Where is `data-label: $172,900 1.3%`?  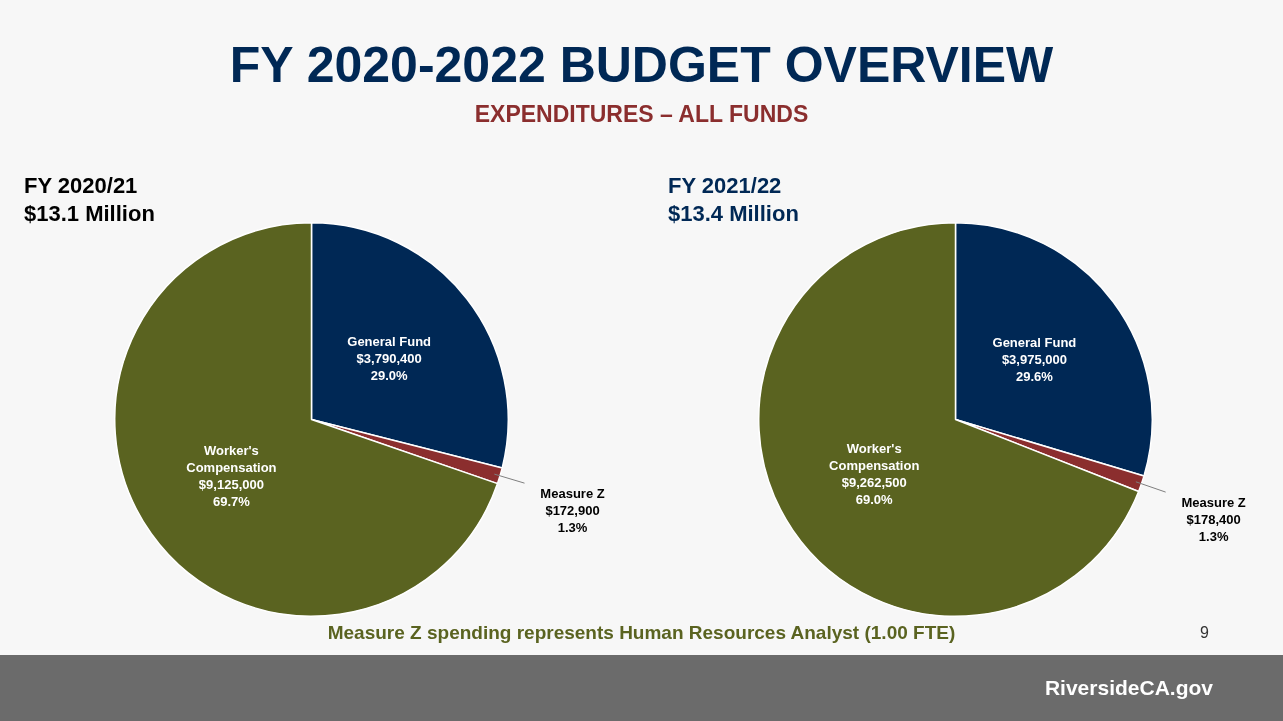
data-label: $172,900 1.3% is located at coordinates (572, 518).